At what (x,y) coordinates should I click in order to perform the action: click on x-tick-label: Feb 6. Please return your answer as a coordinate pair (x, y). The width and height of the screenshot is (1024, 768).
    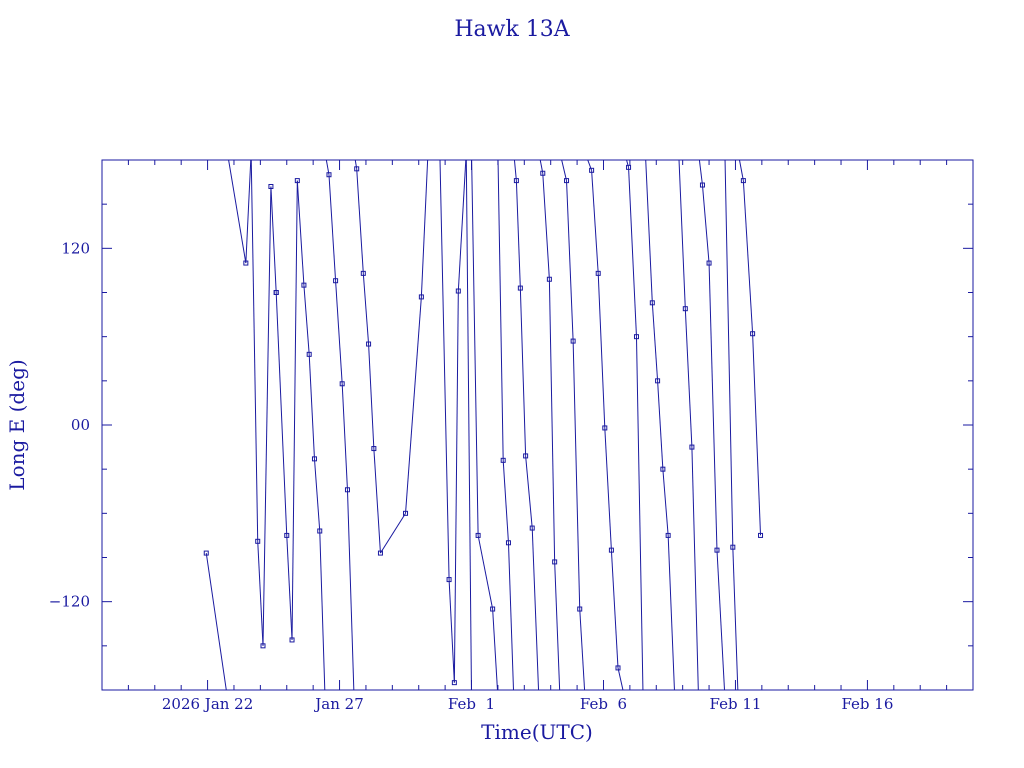
    Looking at the image, I should click on (603, 704).